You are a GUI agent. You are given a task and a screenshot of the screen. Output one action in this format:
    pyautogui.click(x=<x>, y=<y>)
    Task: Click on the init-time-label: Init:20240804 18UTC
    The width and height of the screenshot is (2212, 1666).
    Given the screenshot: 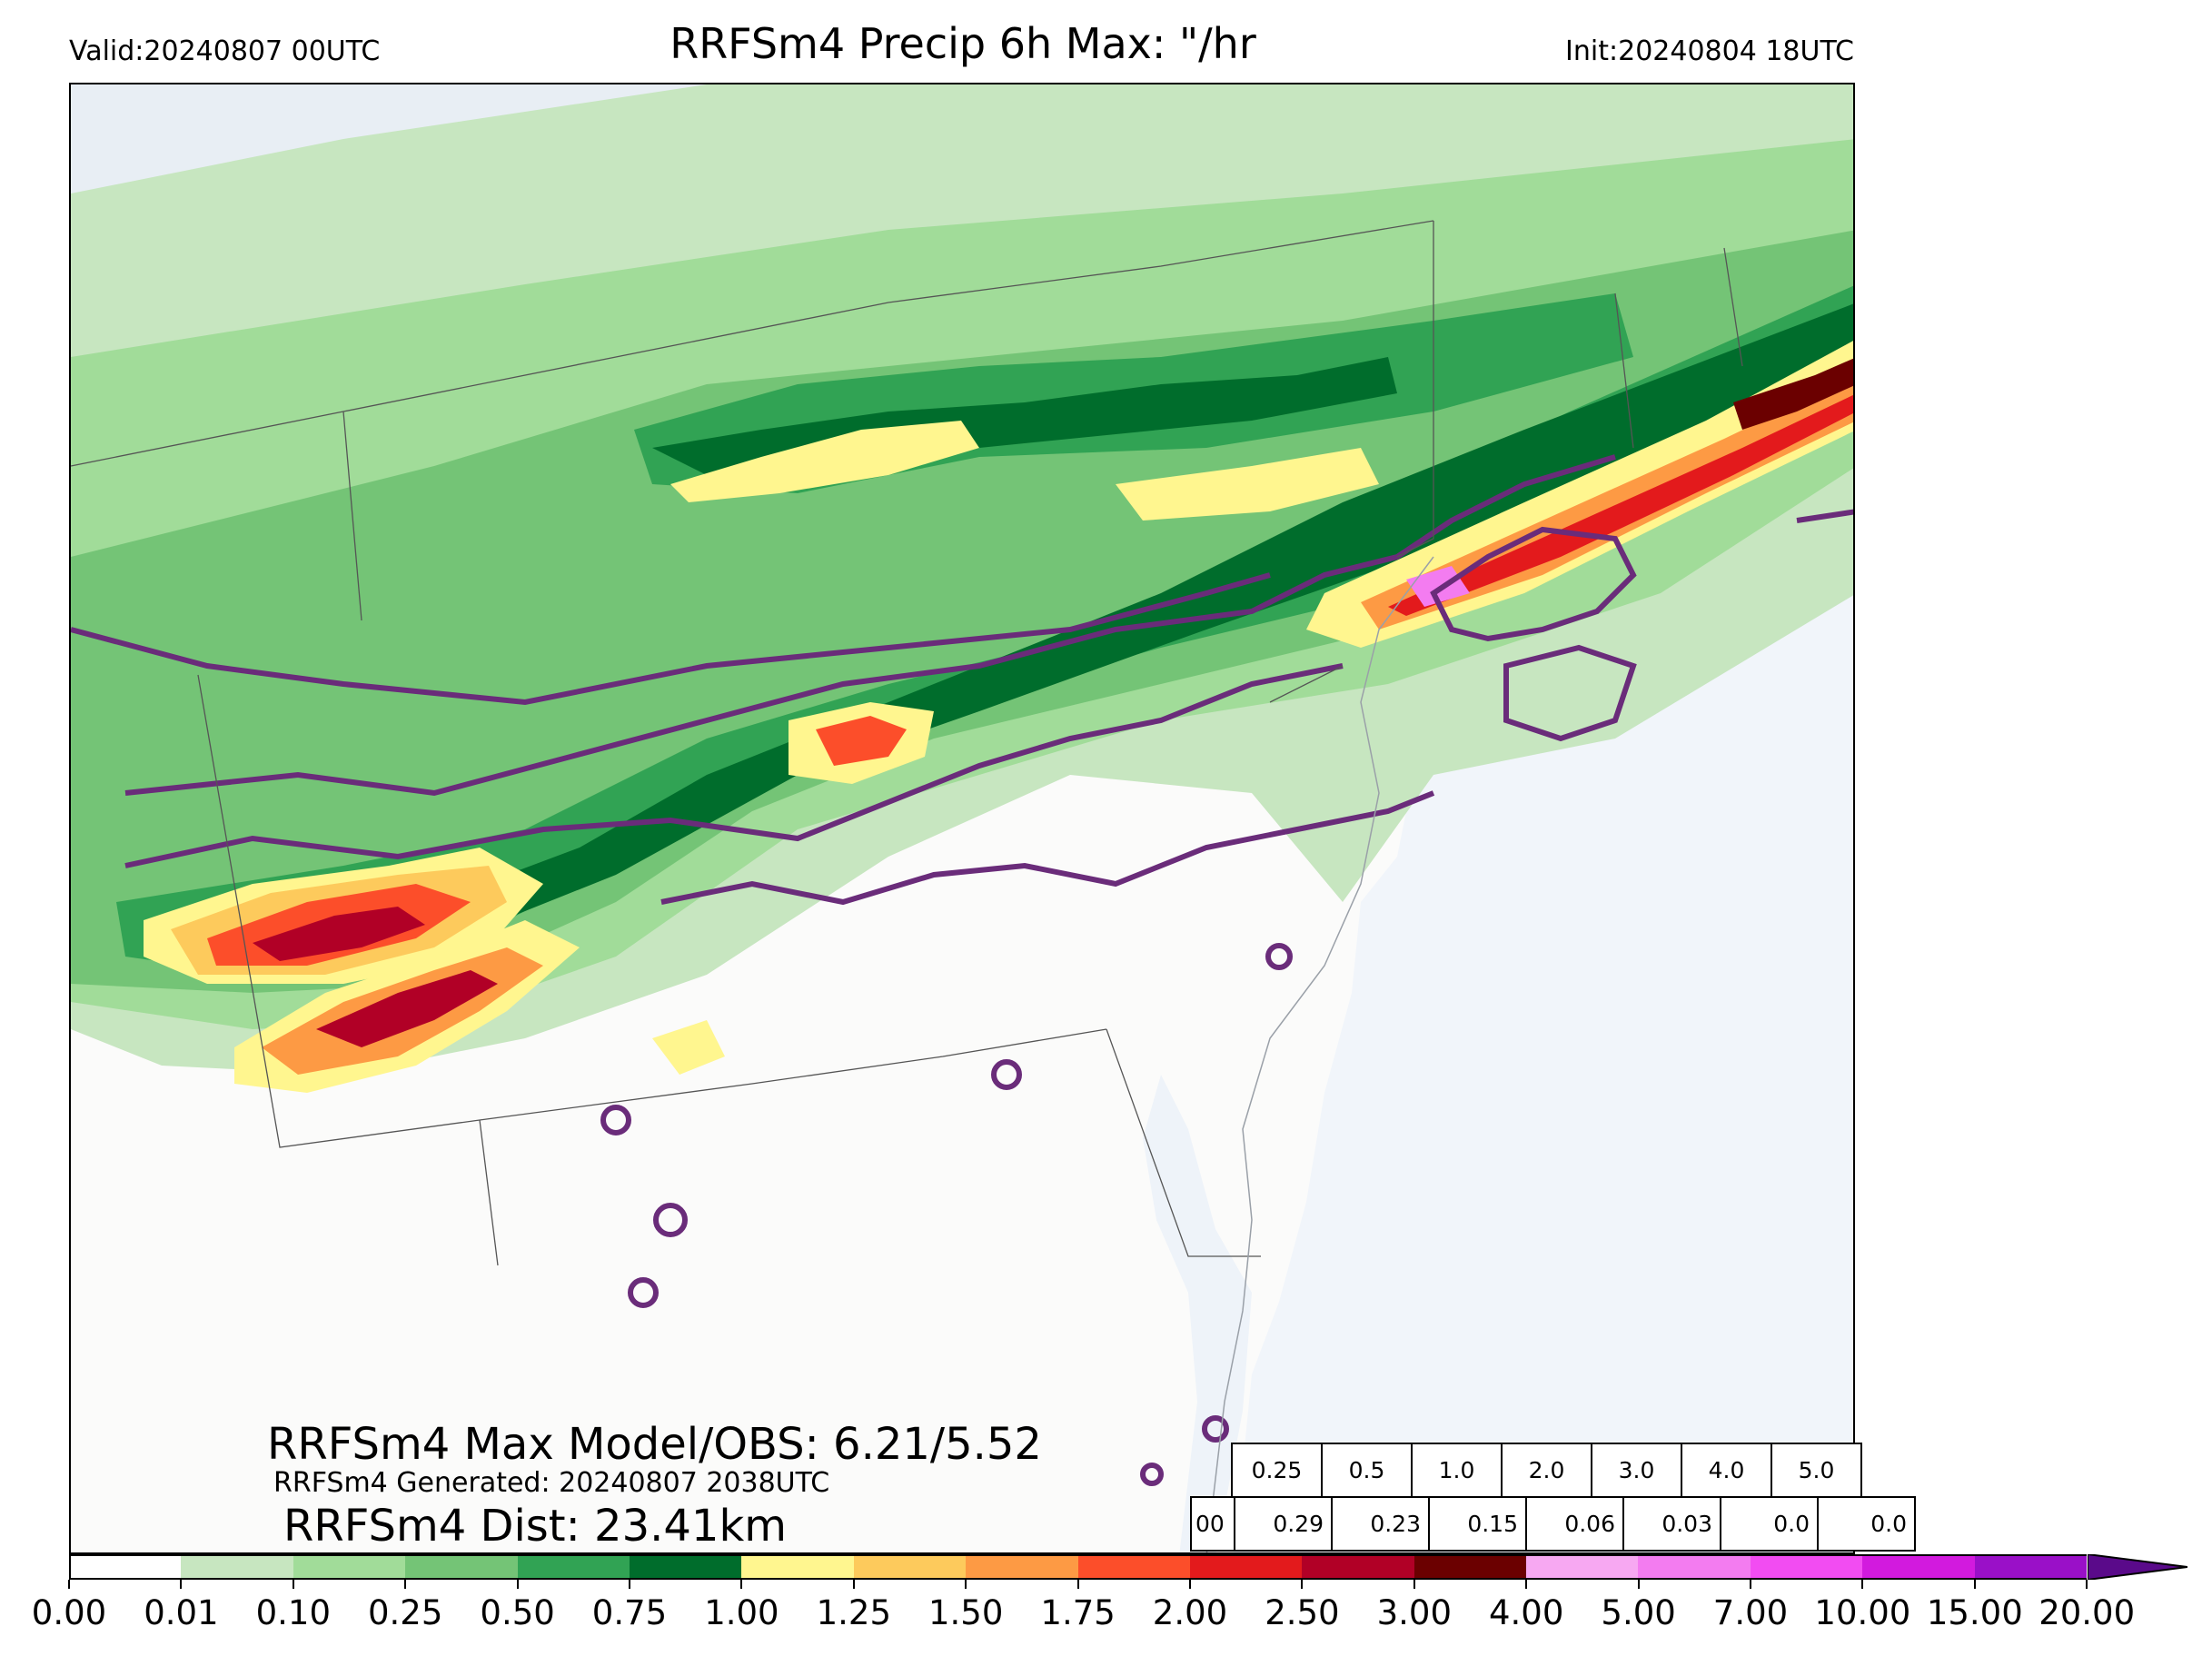 What is the action you would take?
    pyautogui.click(x=1709, y=51)
    